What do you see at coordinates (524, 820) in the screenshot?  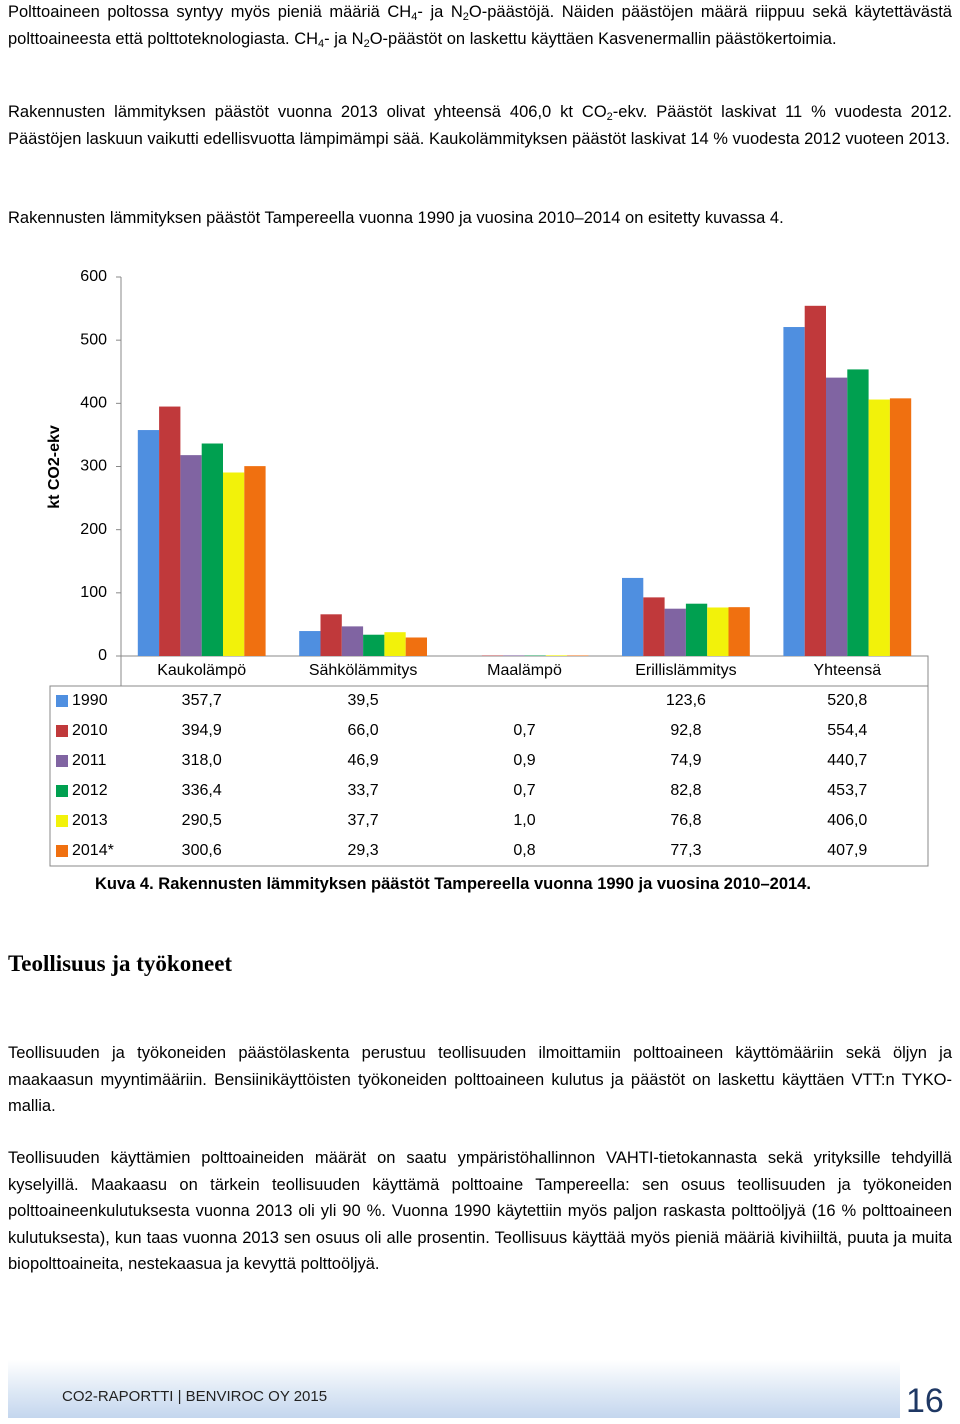 I see `table-cell: 1,0` at bounding box center [524, 820].